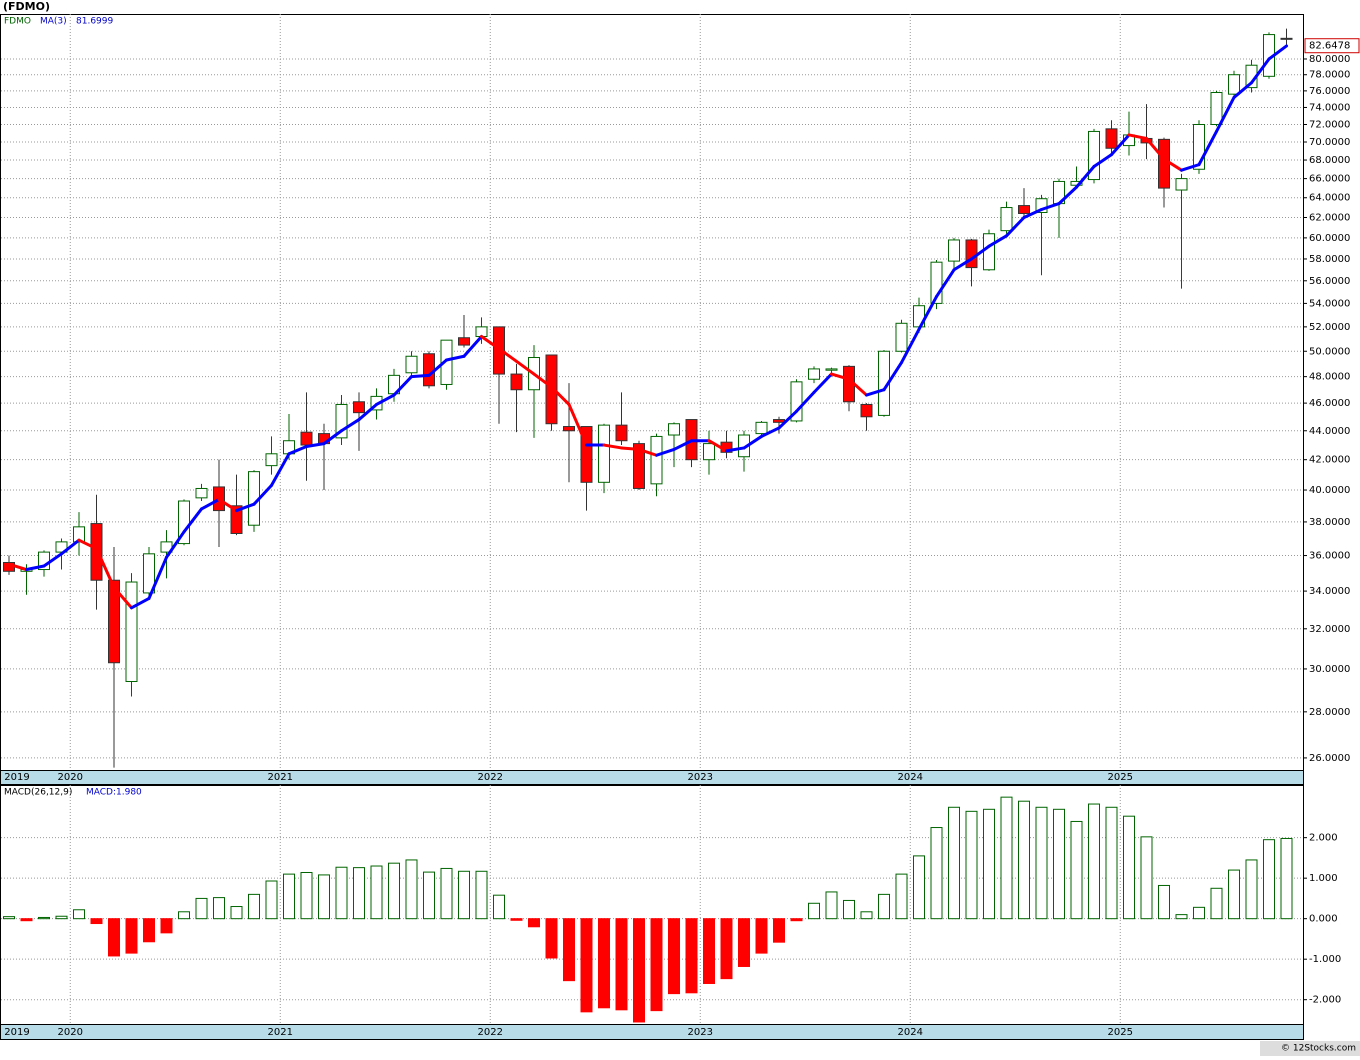 Image resolution: width=1360 pixels, height=1060 pixels. Describe the element at coordinates (280, 777) in the screenshot. I see `x-tick-label: 2021` at that location.